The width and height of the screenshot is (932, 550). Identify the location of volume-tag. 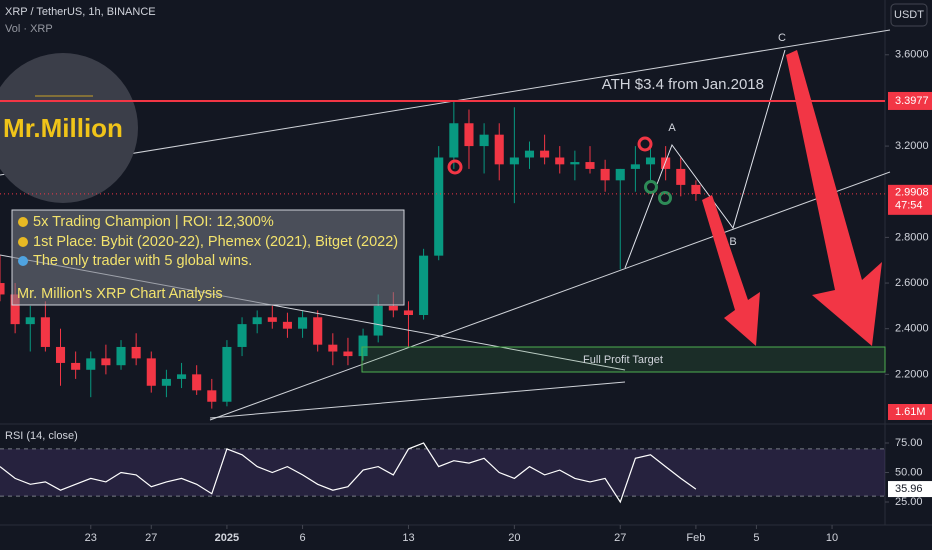
(910, 412).